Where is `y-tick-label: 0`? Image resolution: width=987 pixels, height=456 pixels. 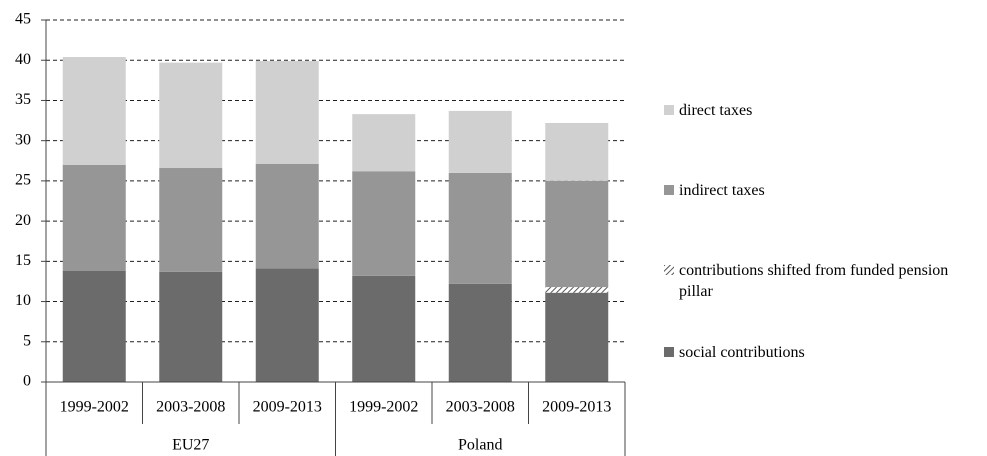 y-tick-label: 0 is located at coordinates (27, 381).